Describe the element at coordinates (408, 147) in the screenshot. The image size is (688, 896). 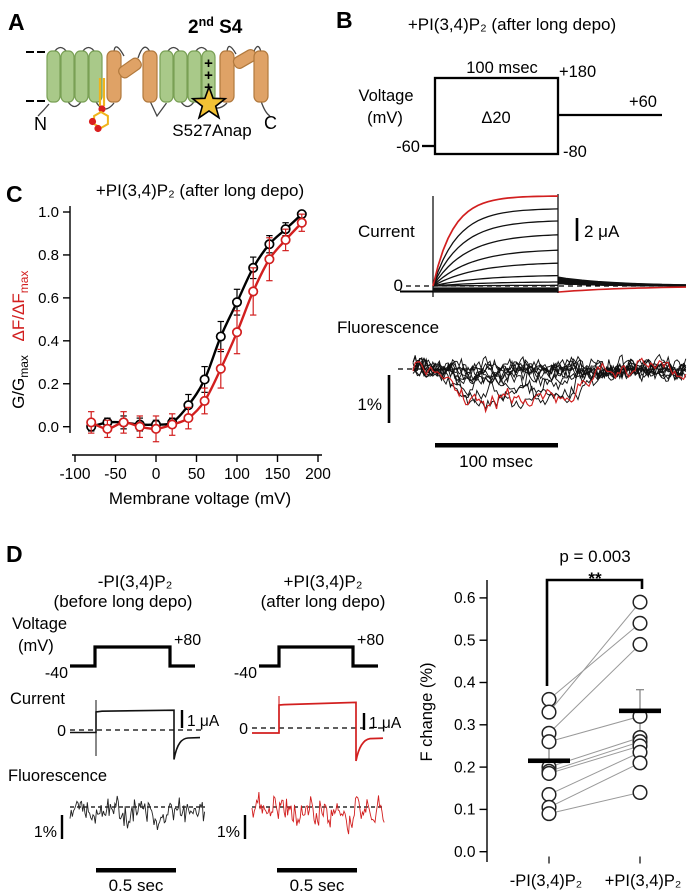
I see `vhold-label: -60` at that location.